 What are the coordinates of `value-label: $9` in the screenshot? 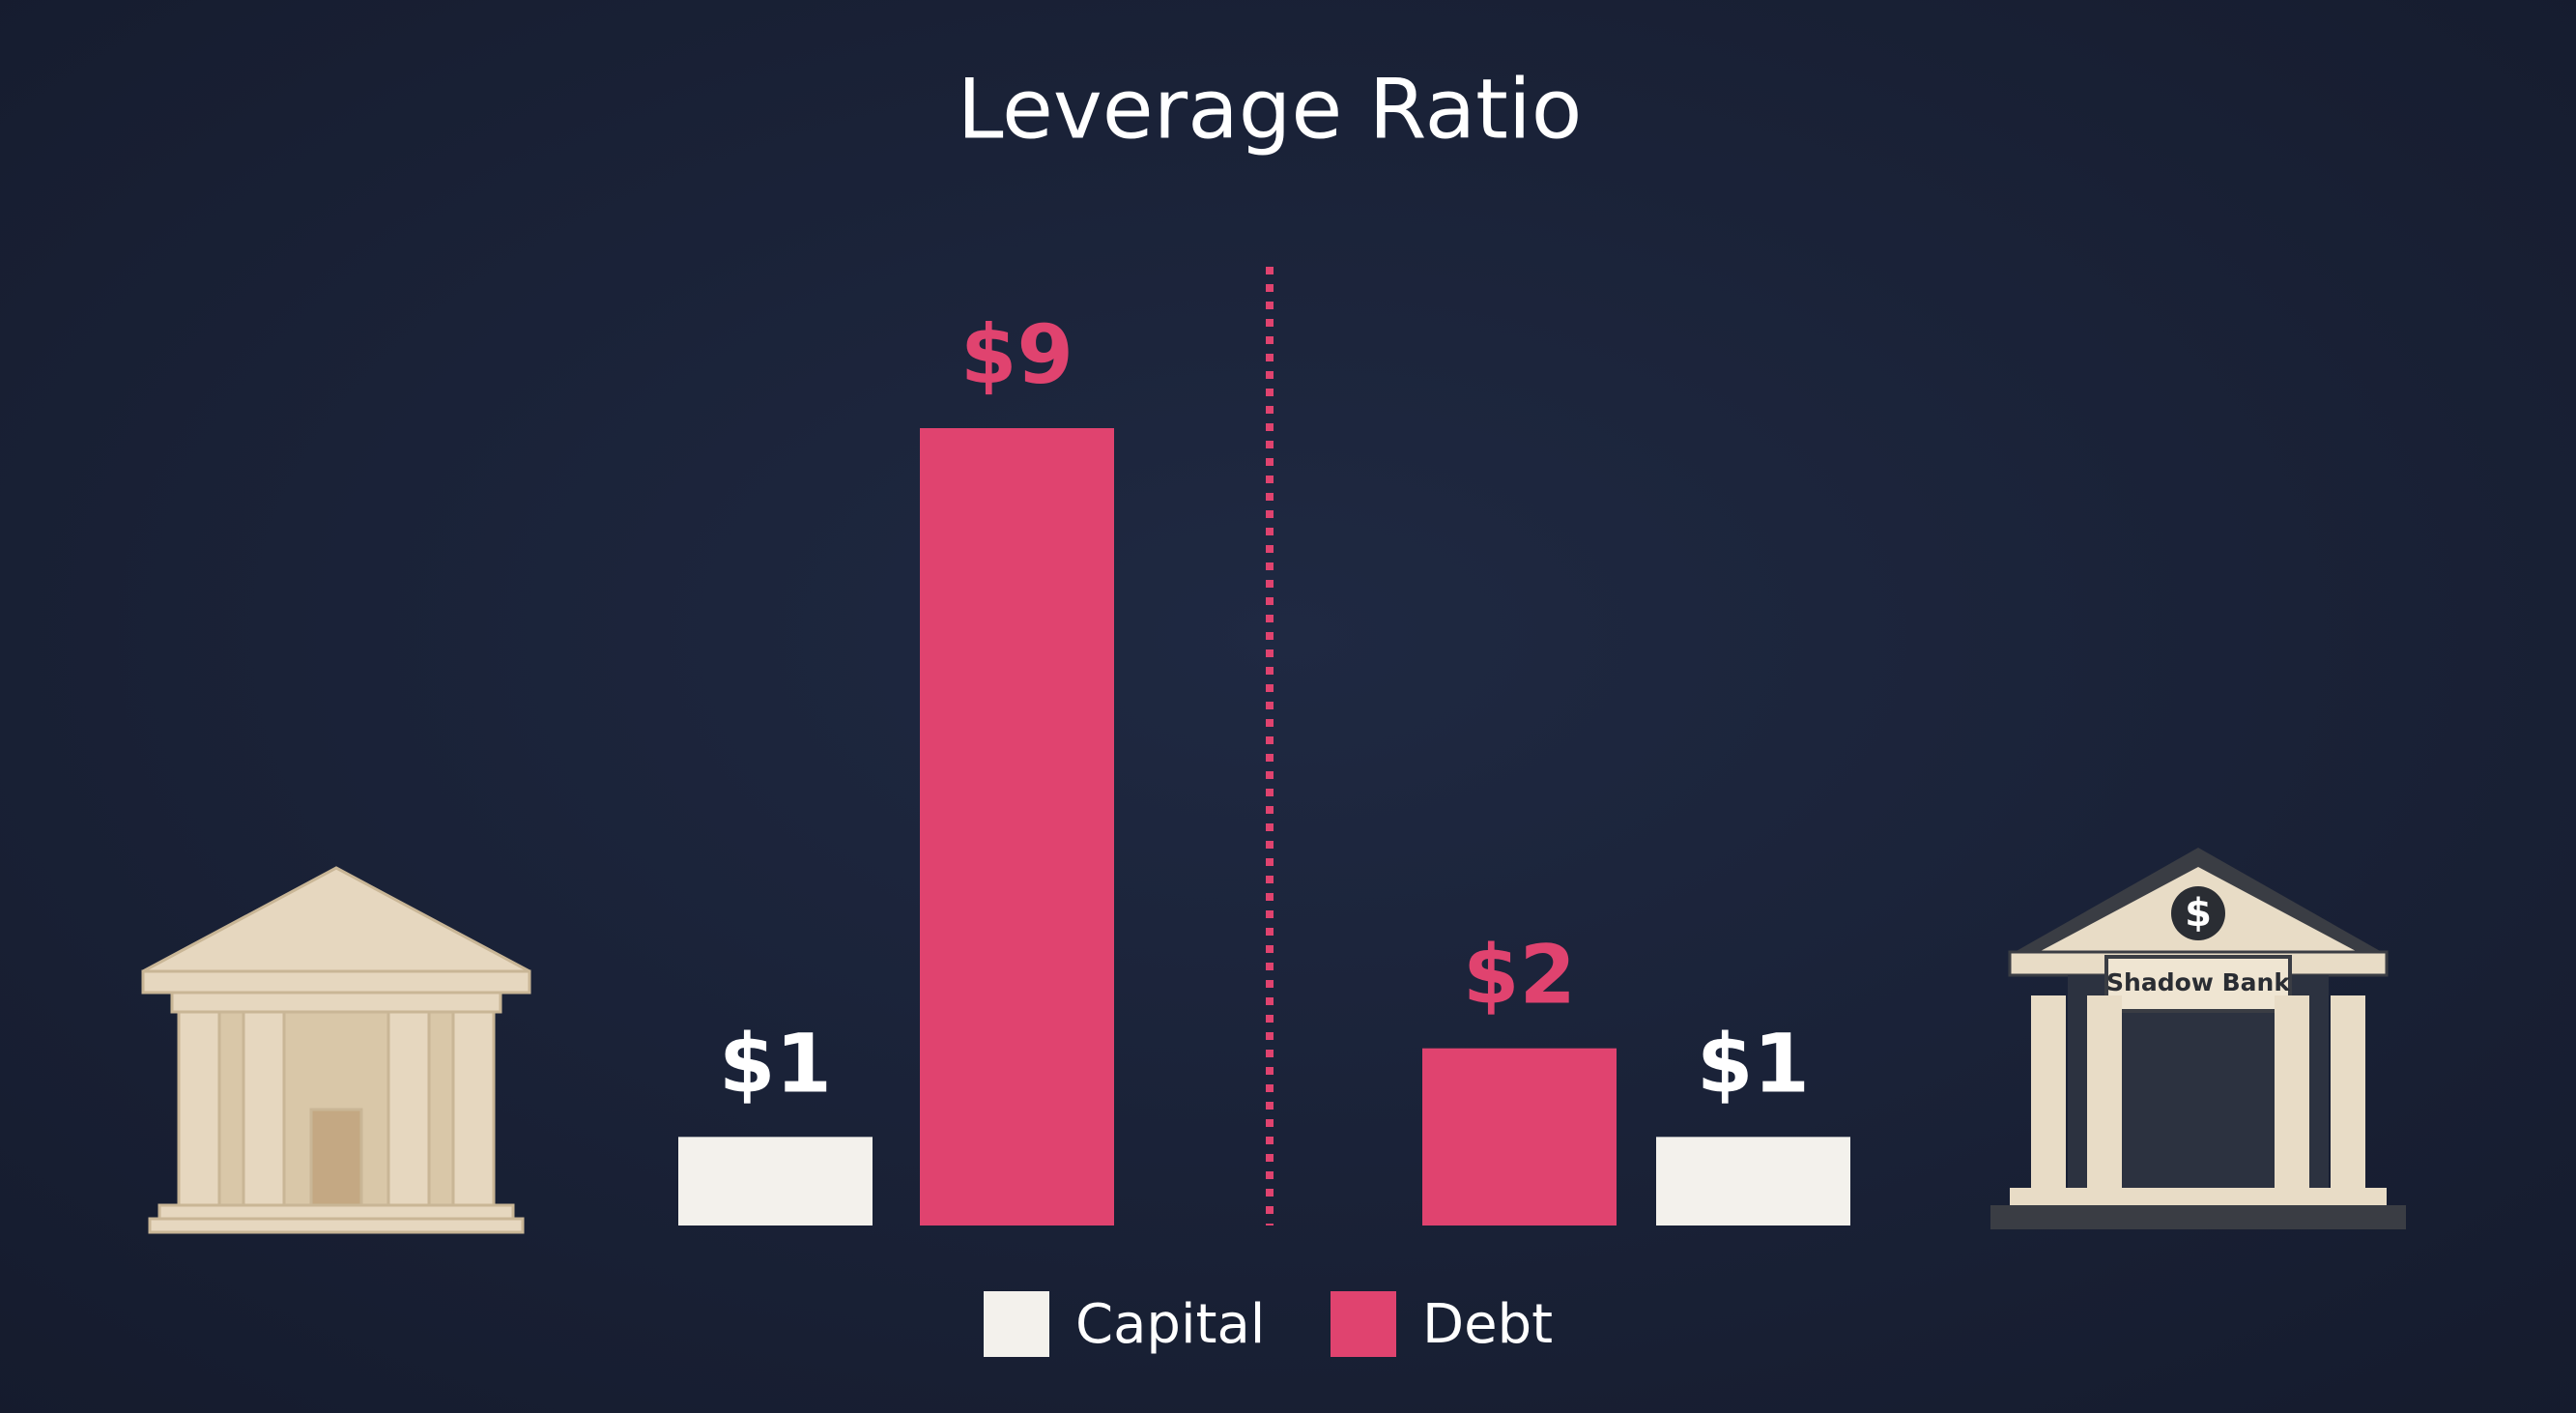 It's located at (1017, 355).